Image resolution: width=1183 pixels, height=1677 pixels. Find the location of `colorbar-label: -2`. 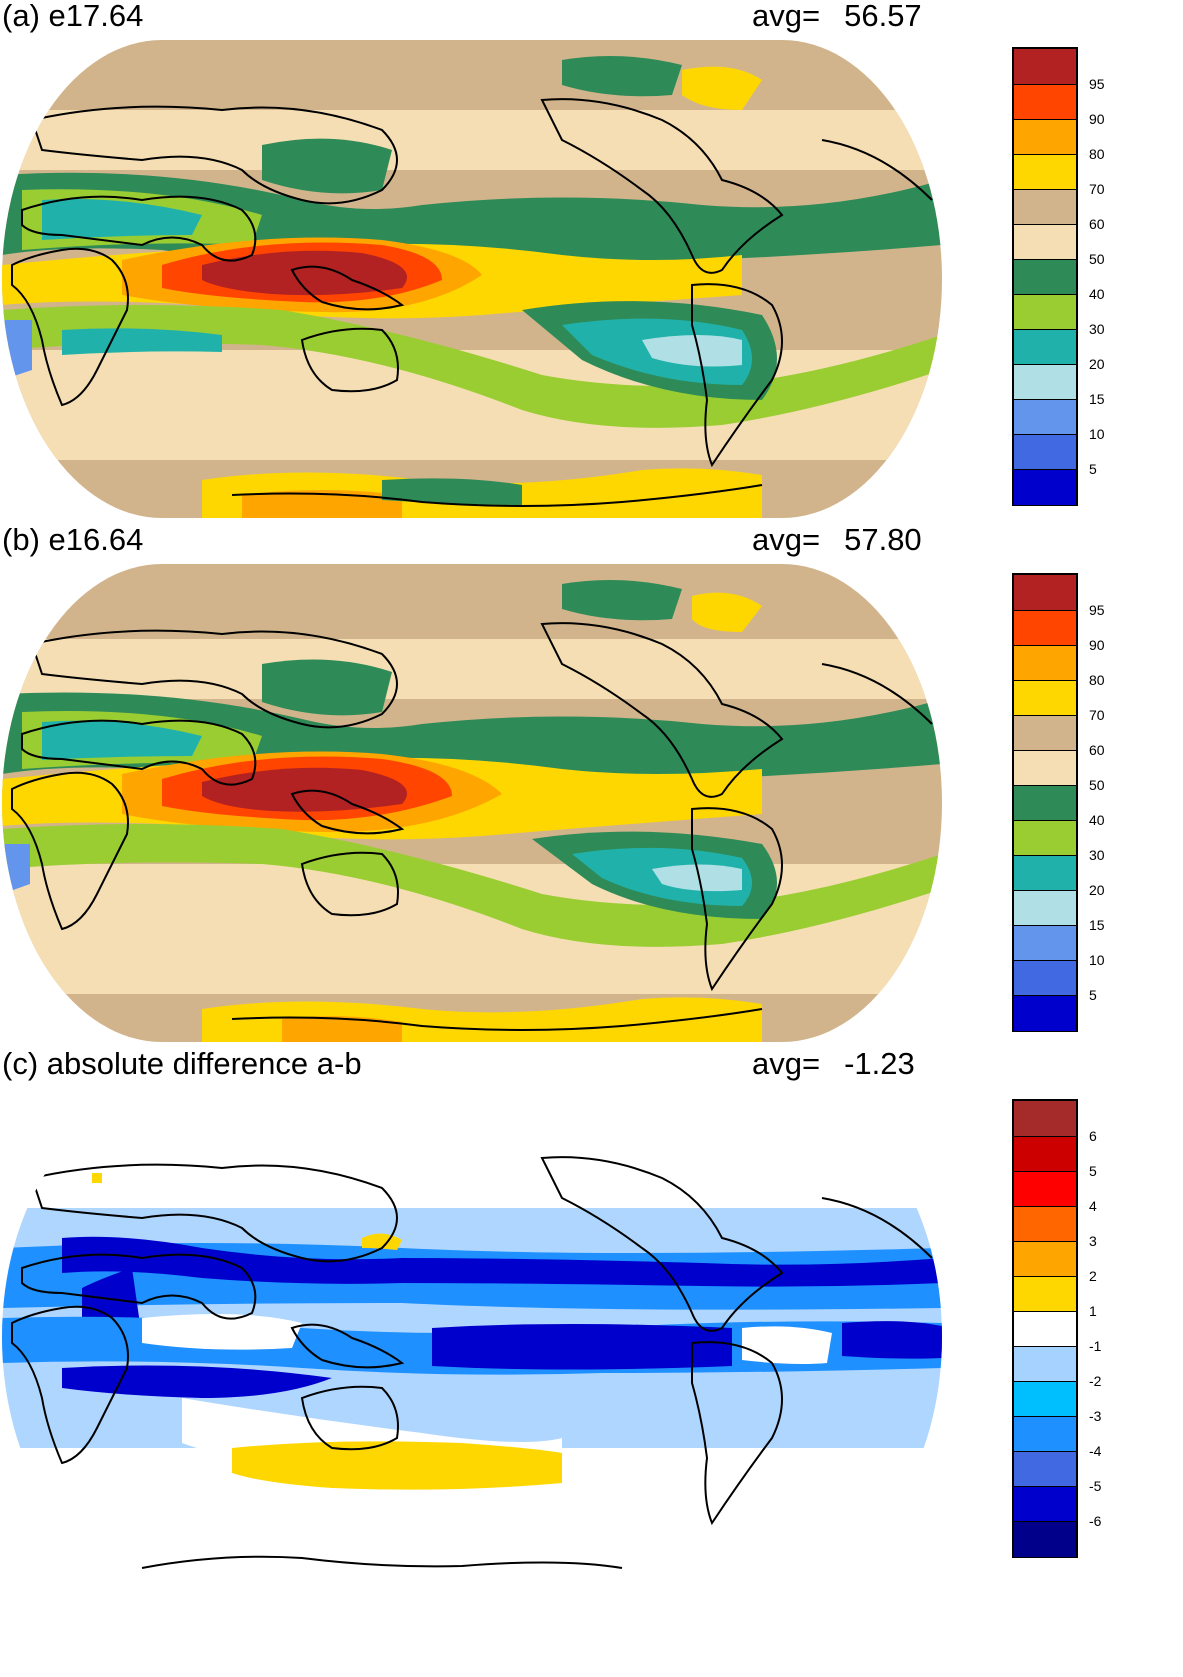

colorbar-label: -2 is located at coordinates (1095, 1381).